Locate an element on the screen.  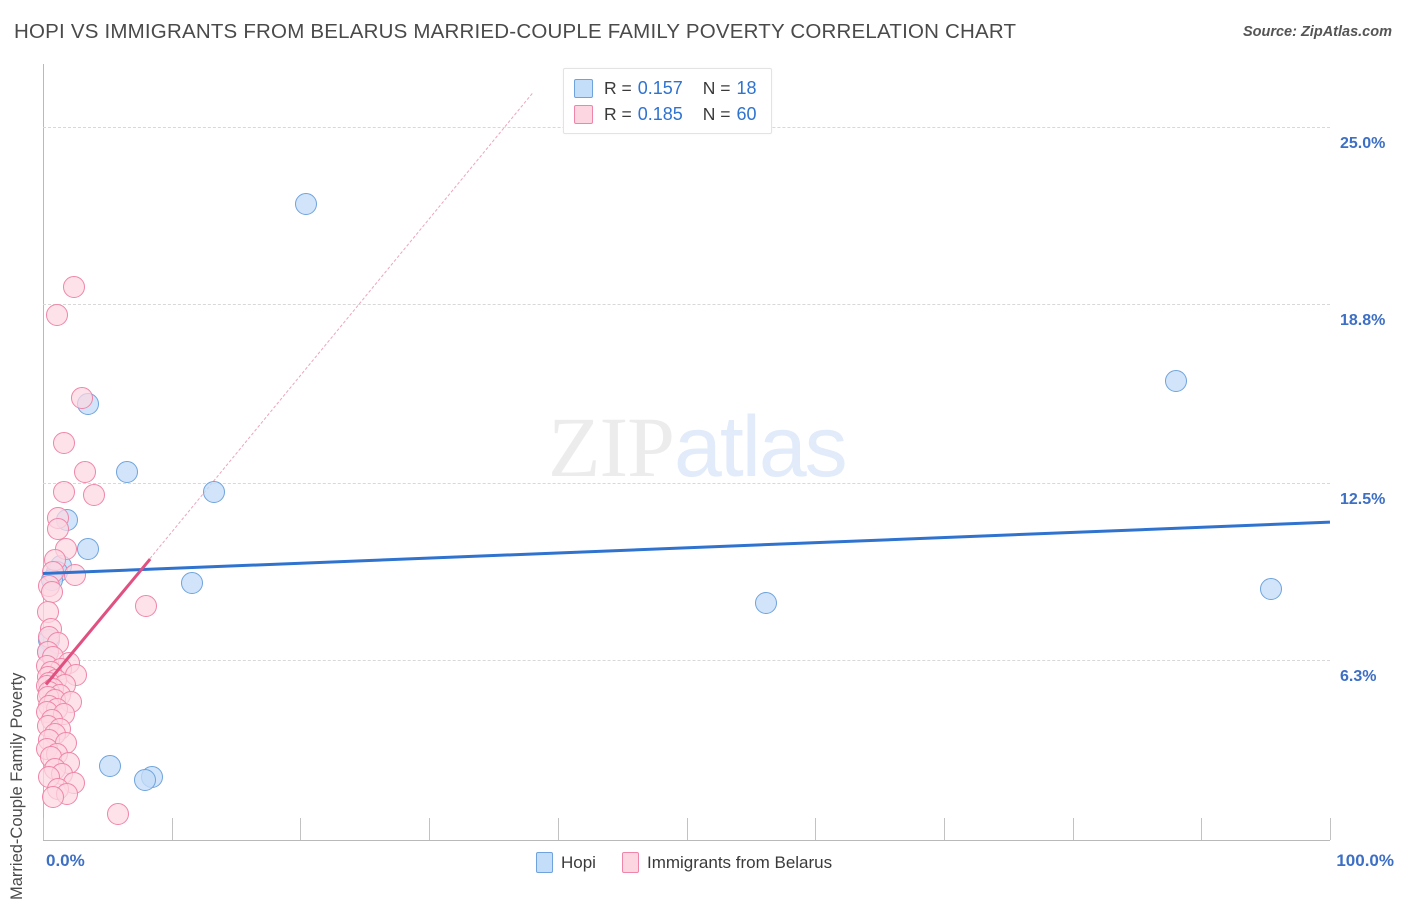
stats-row-hopi: R = 0.157 N = 18 is located at coordinates (665, 88).